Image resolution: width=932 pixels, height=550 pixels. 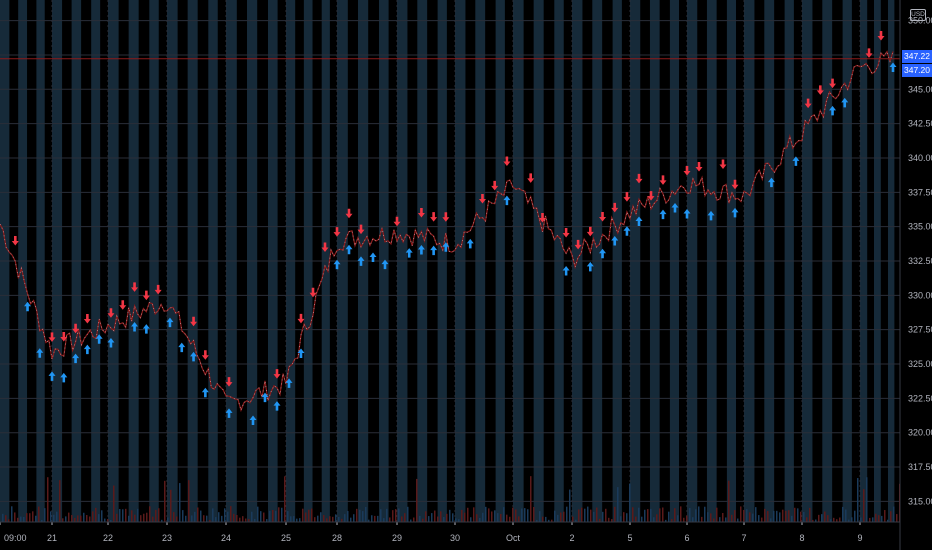 I want to click on price-tick-label: 337.50, so click(x=920, y=192).